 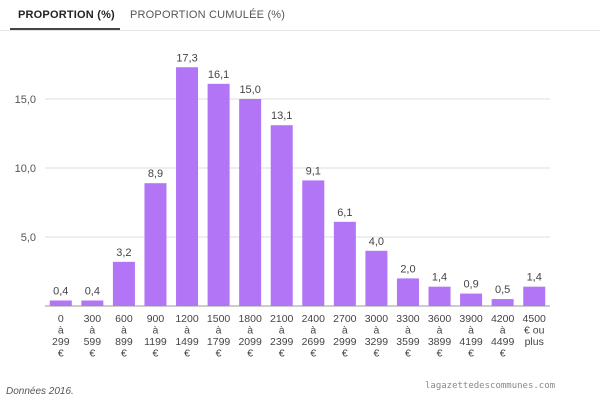 What do you see at coordinates (249, 90) in the screenshot?
I see `data-label: 15,0` at bounding box center [249, 90].